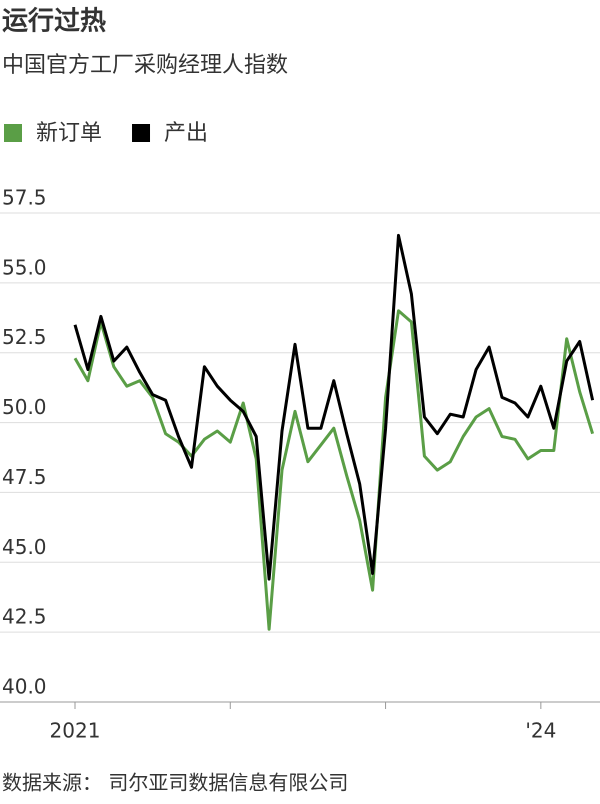  Describe the element at coordinates (24, 547) in the screenshot. I see `y-tick-label: 45.0` at that location.